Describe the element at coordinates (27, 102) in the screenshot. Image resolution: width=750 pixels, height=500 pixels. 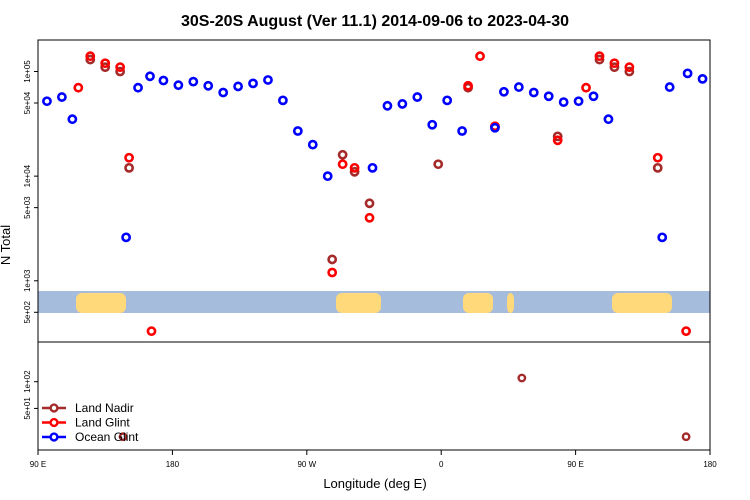
I see `y-tick-label: 5e+04` at that location.